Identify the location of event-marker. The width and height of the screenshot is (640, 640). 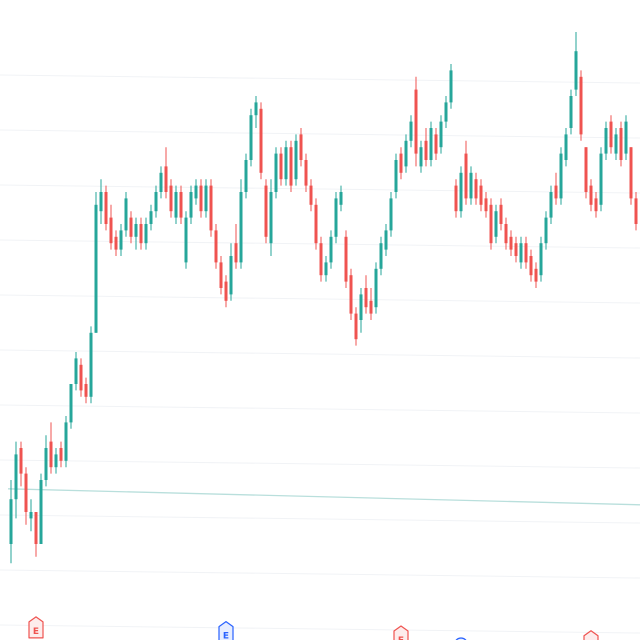
(591, 635).